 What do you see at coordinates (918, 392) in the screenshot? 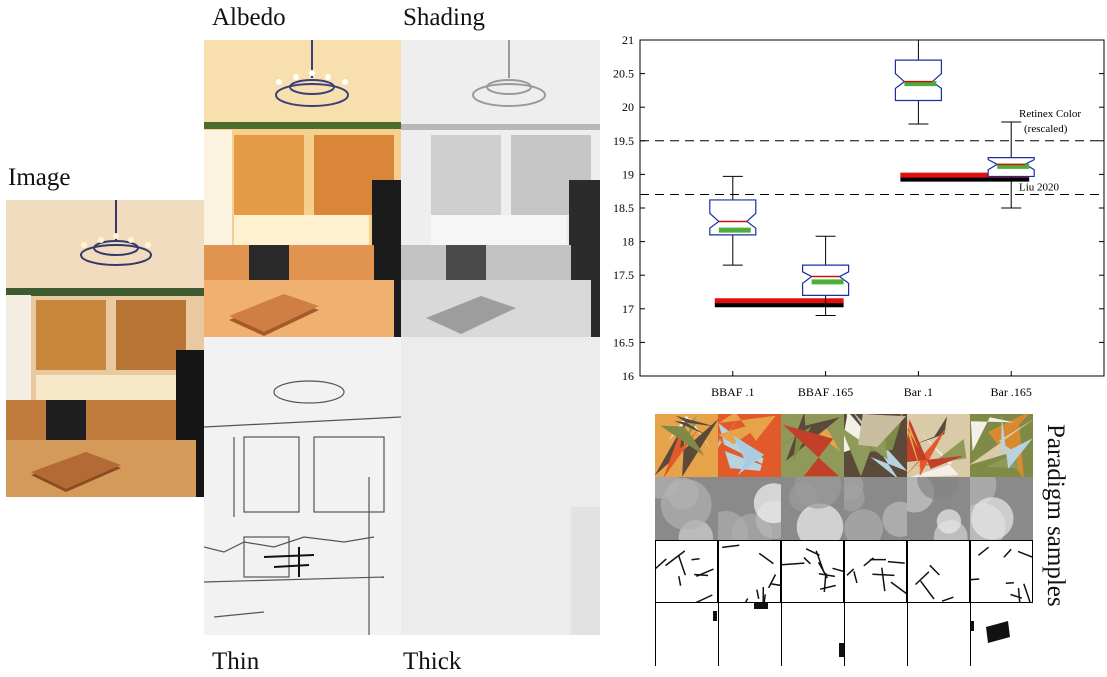
I see `x-tick-label: Bar .1` at bounding box center [918, 392].